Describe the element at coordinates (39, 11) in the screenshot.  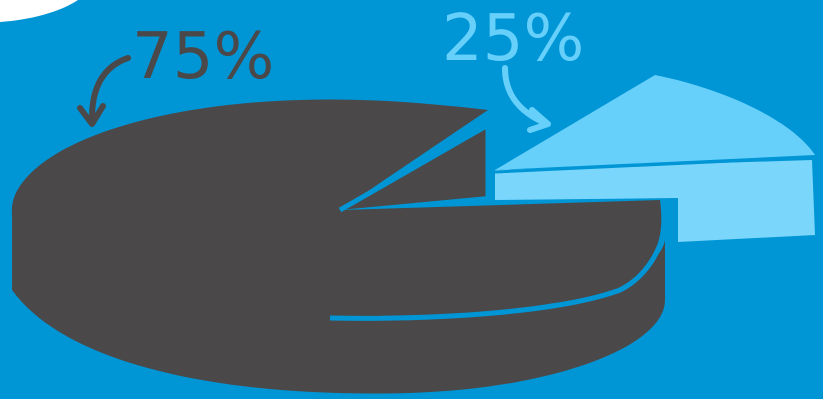
I see `corner-bubble` at that location.